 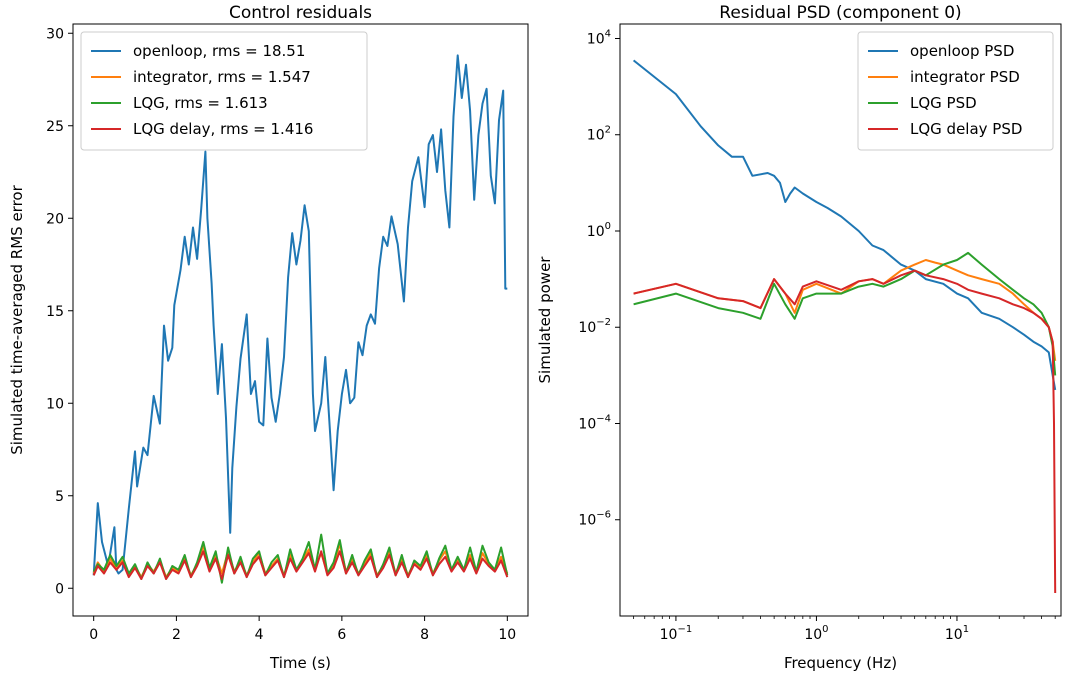 What do you see at coordinates (93, 635) in the screenshot?
I see `x-tick-label-0-0: 0` at bounding box center [93, 635].